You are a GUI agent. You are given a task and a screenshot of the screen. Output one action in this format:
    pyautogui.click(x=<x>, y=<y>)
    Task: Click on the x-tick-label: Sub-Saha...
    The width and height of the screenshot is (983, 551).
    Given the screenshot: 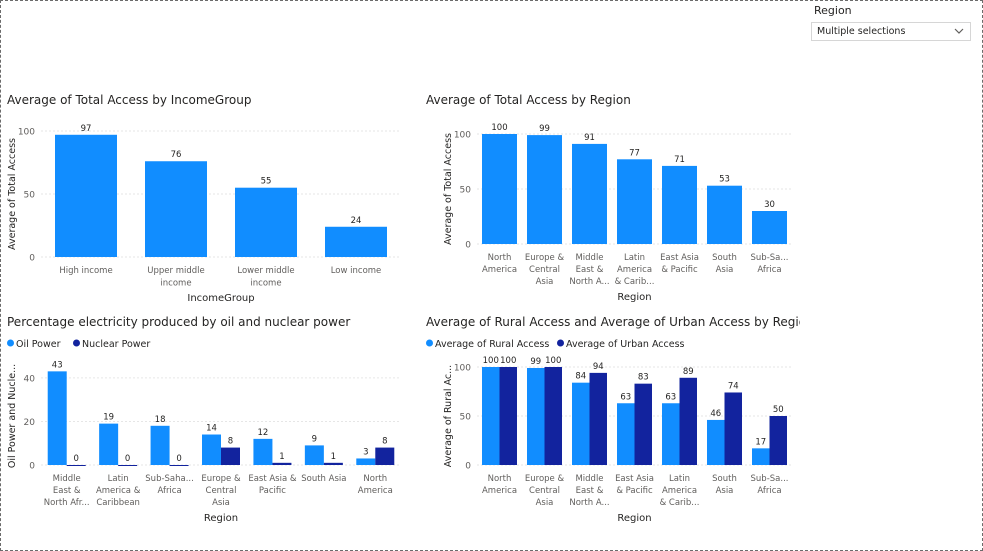 What is the action you would take?
    pyautogui.click(x=169, y=479)
    